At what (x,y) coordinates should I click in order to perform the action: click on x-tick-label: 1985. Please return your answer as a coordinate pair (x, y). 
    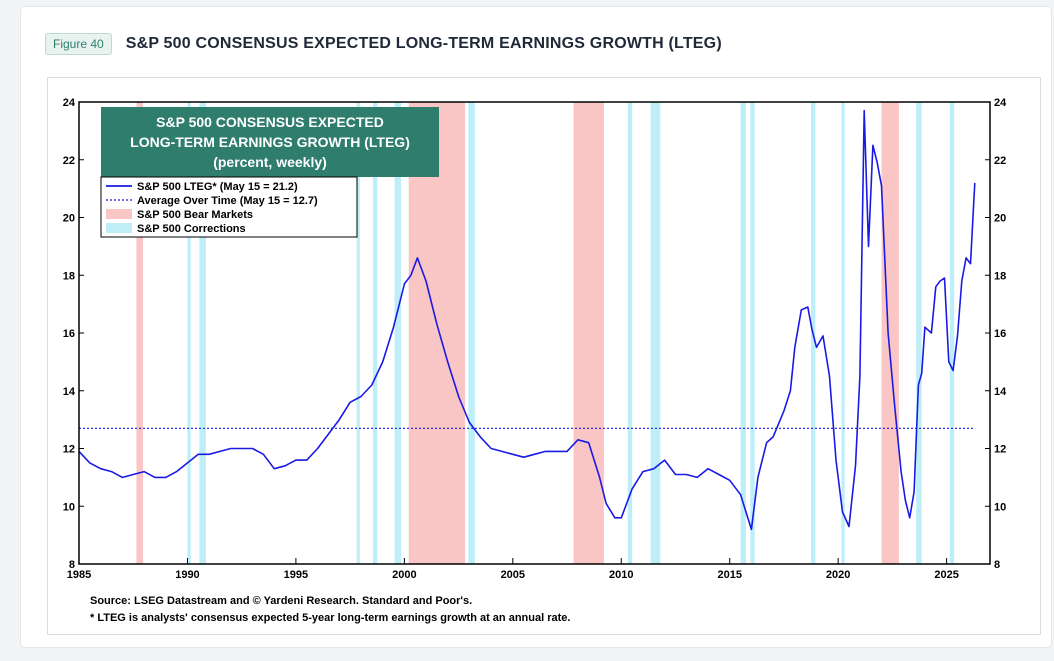
    Looking at the image, I should click on (79, 575).